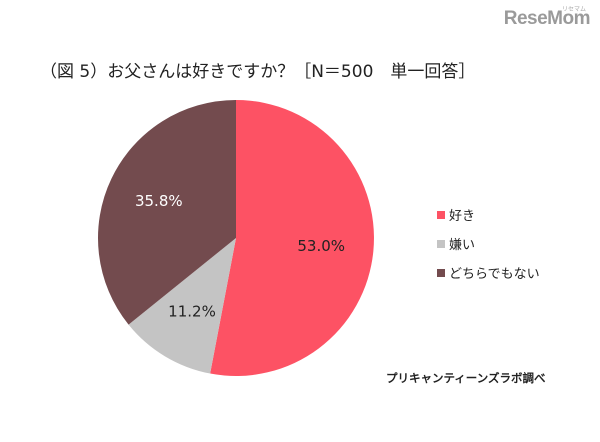  What do you see at coordinates (466, 378) in the screenshot?
I see `chart-source: プリキャンティーンズラボ調べ` at bounding box center [466, 378].